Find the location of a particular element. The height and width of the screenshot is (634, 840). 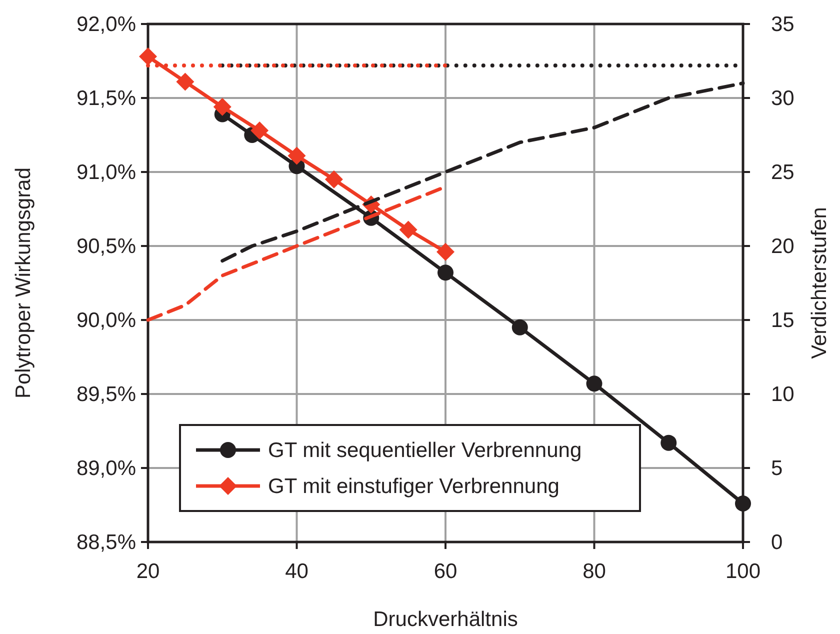

y2-tick-label: 25 is located at coordinates (782, 172).